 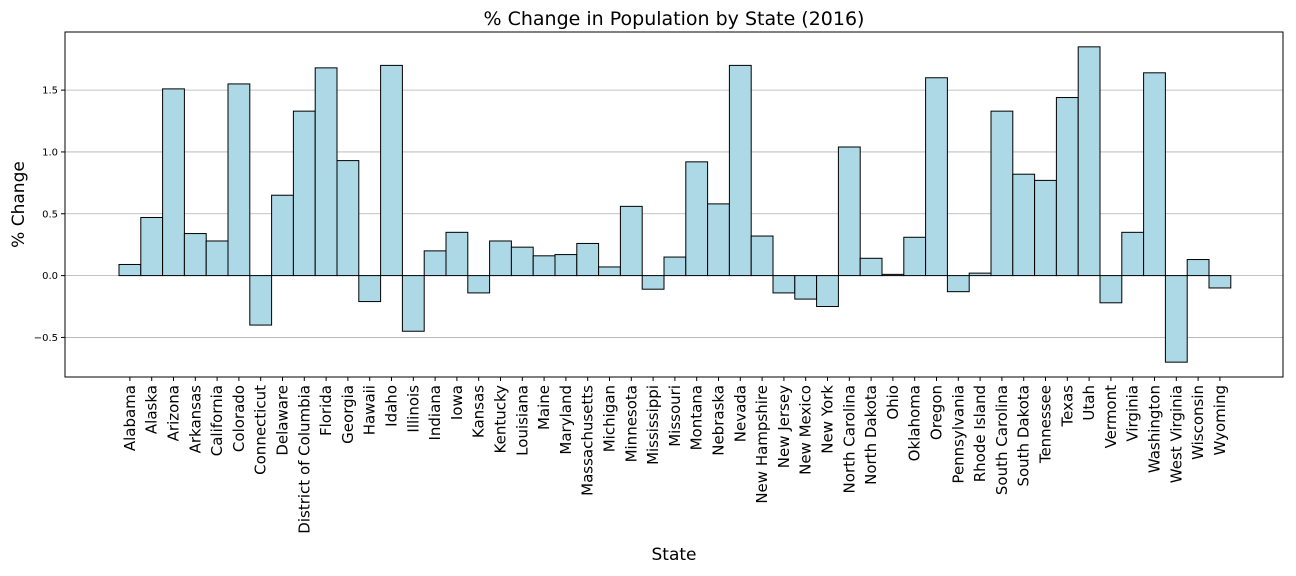 I want to click on x-tick-label: North Carolina, so click(x=849, y=439).